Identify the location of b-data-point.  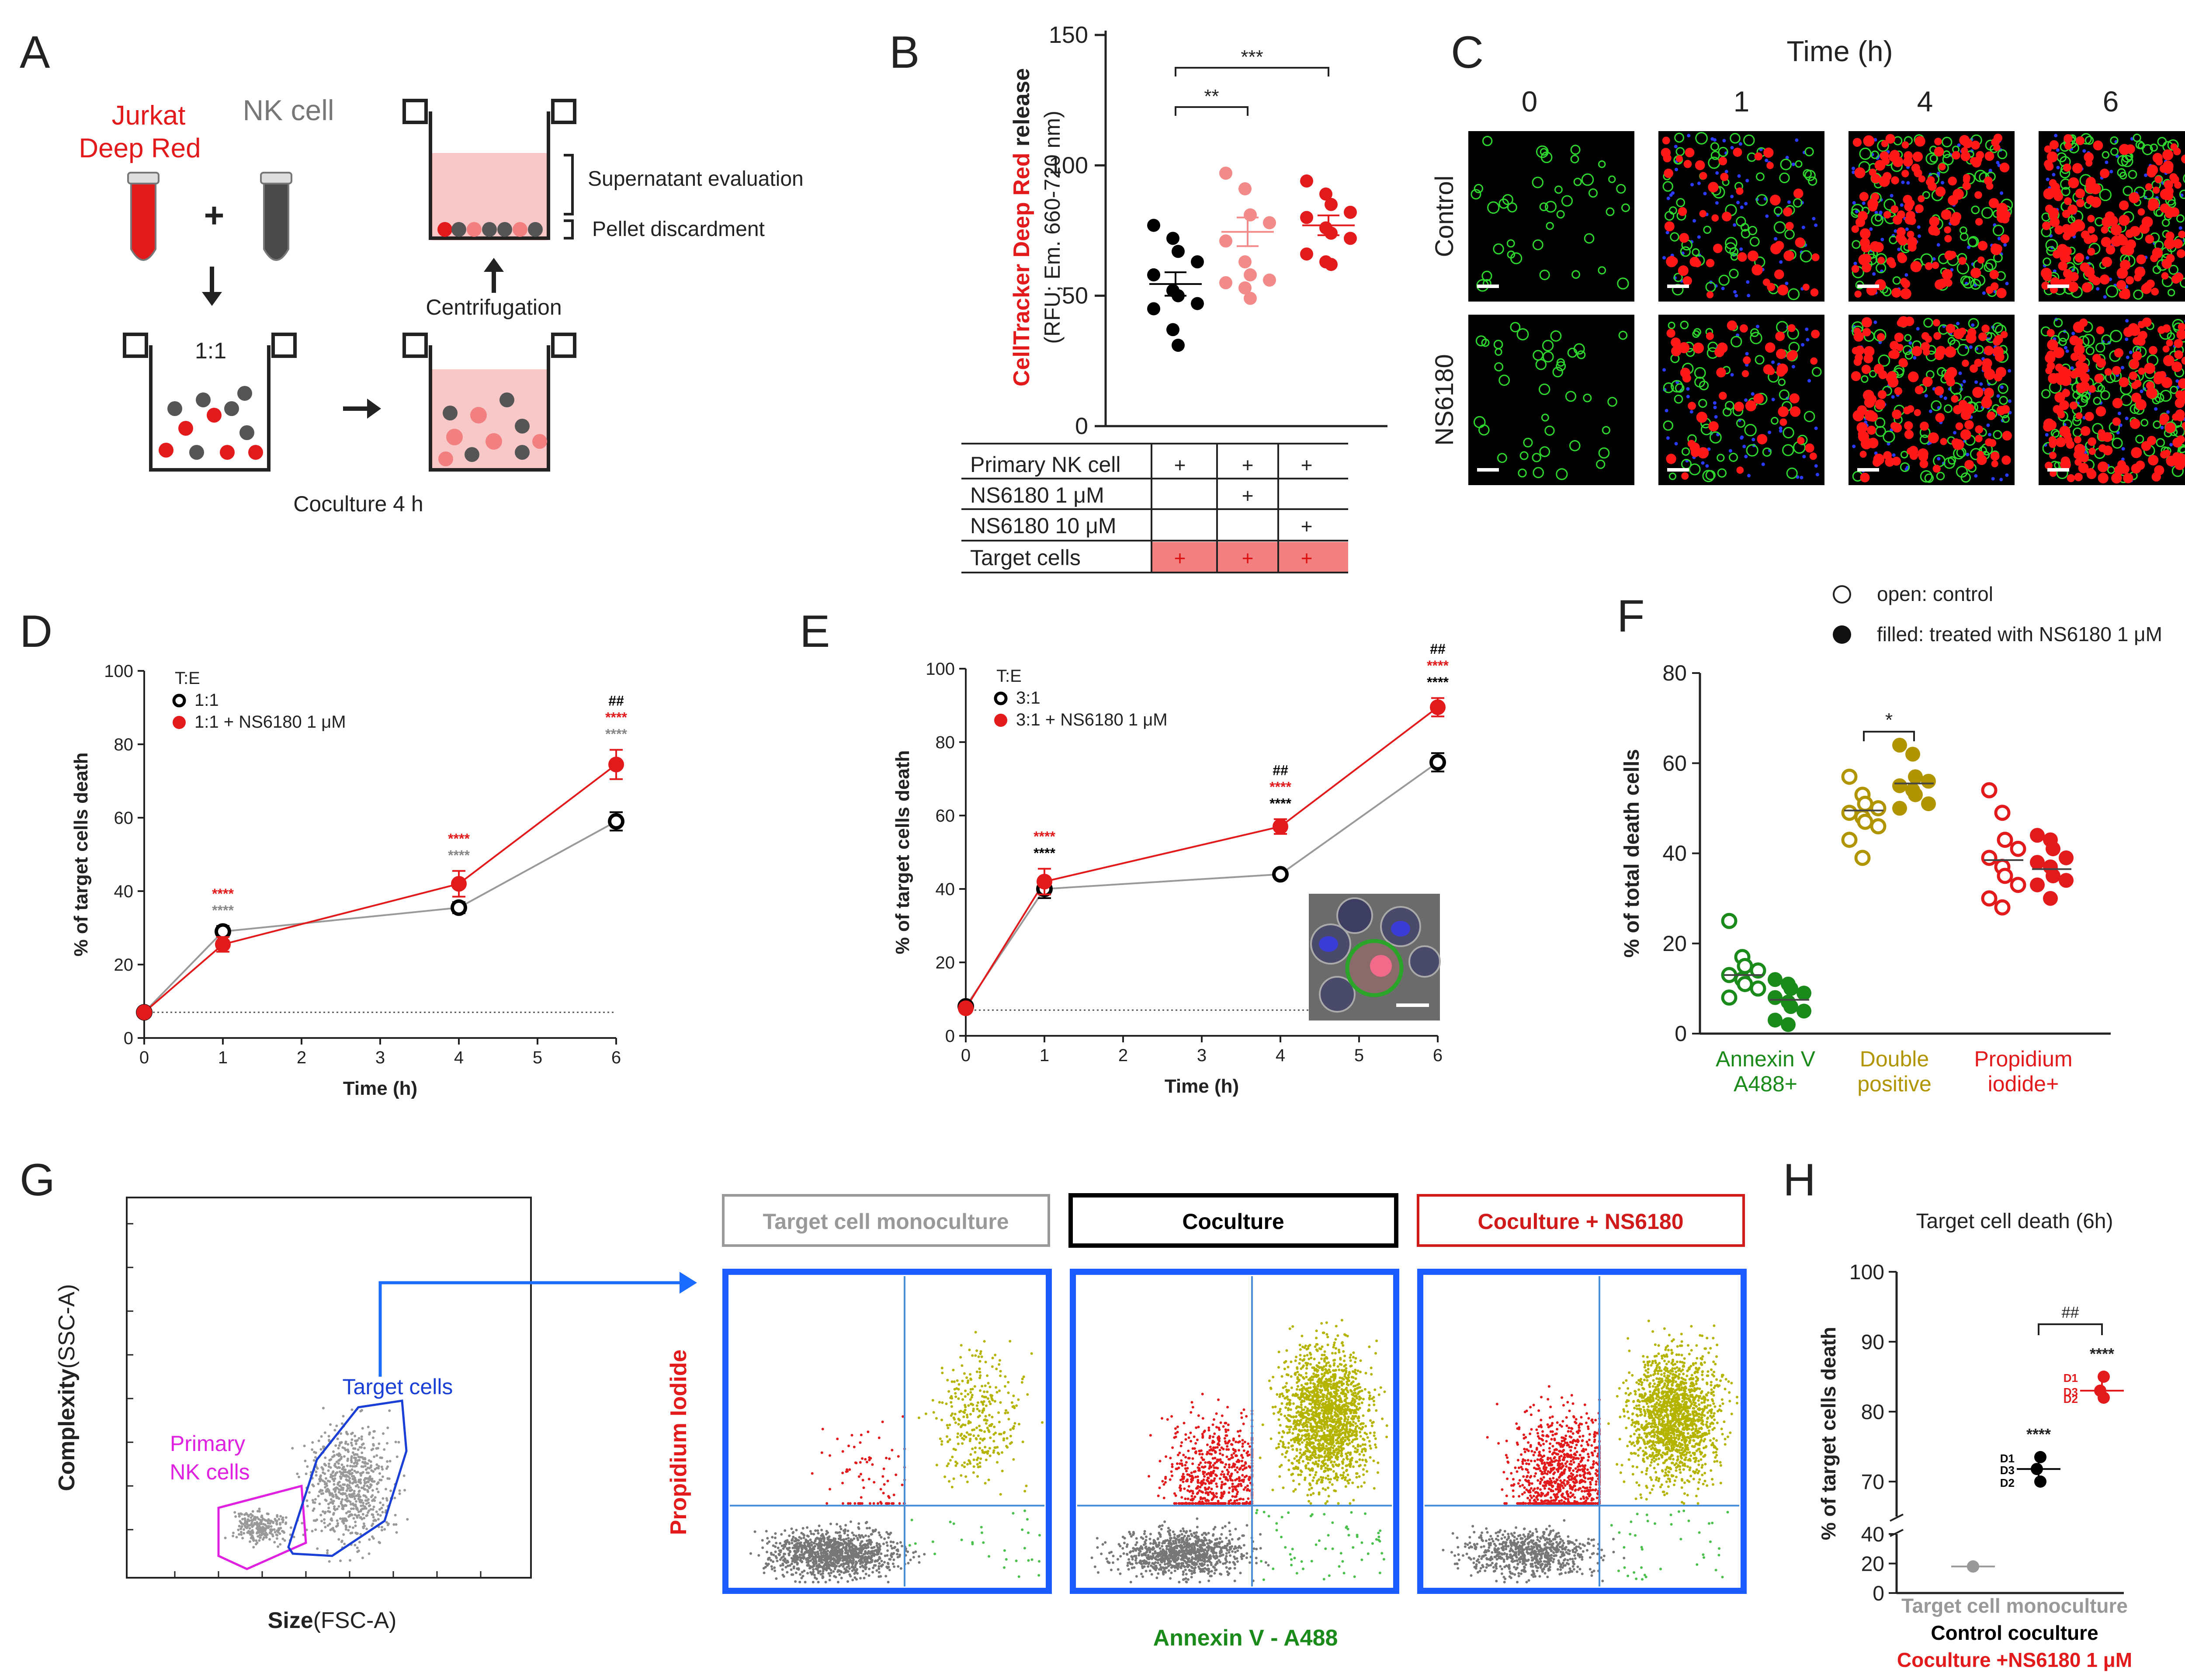
(1350, 212).